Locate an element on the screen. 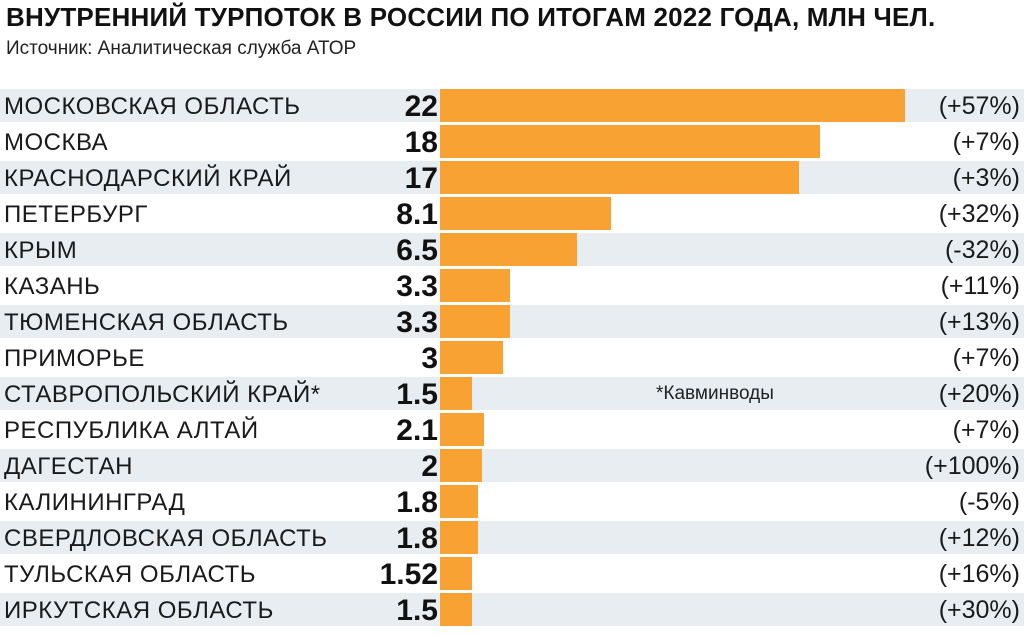  bar-row: ИРКУТСКАЯ ОБЛАСТЬ 1.5 (+30%) is located at coordinates (512, 610).